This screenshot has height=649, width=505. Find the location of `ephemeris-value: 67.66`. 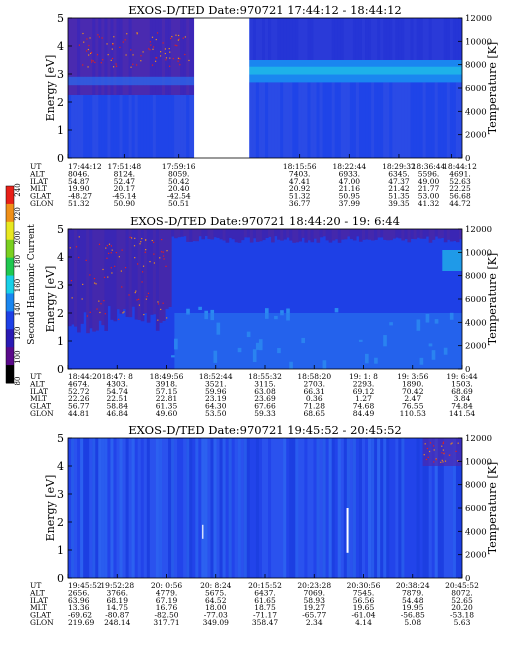

ephemeris-value: 67.66 is located at coordinates (265, 406).